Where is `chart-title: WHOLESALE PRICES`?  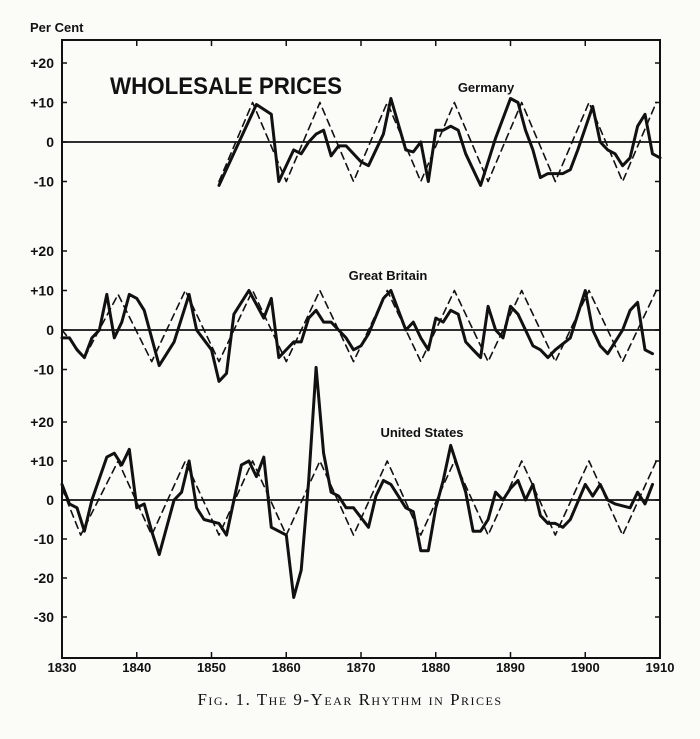
chart-title: WHOLESALE PRICES is located at coordinates (226, 86).